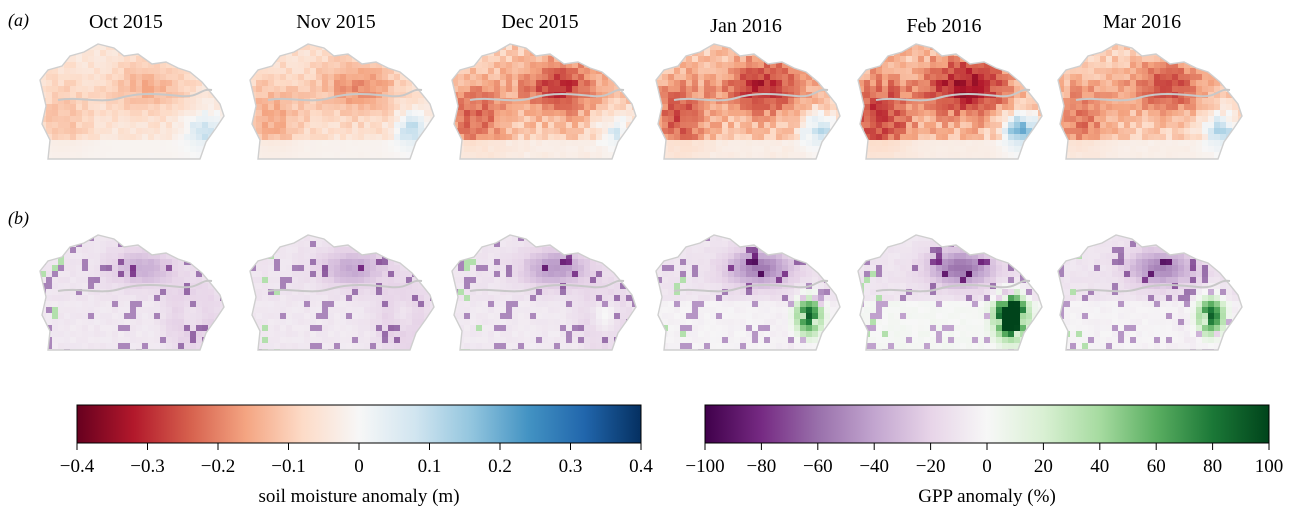 The height and width of the screenshot is (511, 1298). What do you see at coordinates (135, 95) in the screenshot?
I see `map-river` at bounding box center [135, 95].